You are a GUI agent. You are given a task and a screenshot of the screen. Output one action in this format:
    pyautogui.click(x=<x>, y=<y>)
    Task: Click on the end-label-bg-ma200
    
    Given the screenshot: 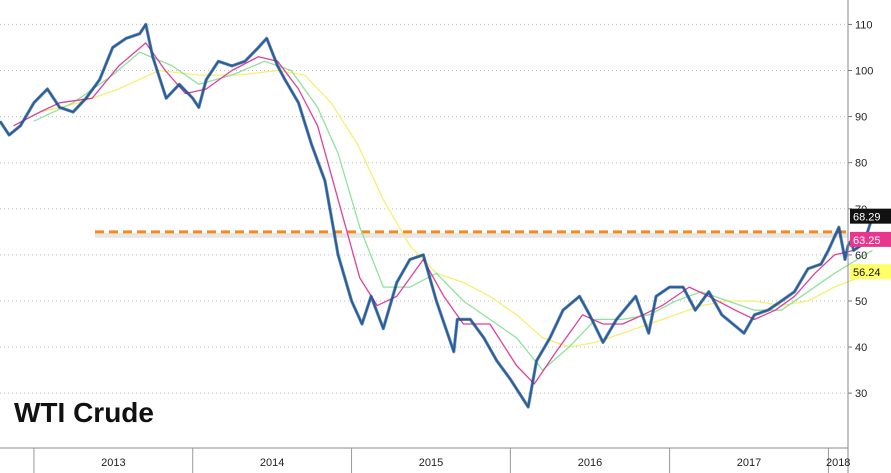 What is the action you would take?
    pyautogui.click(x=870, y=272)
    